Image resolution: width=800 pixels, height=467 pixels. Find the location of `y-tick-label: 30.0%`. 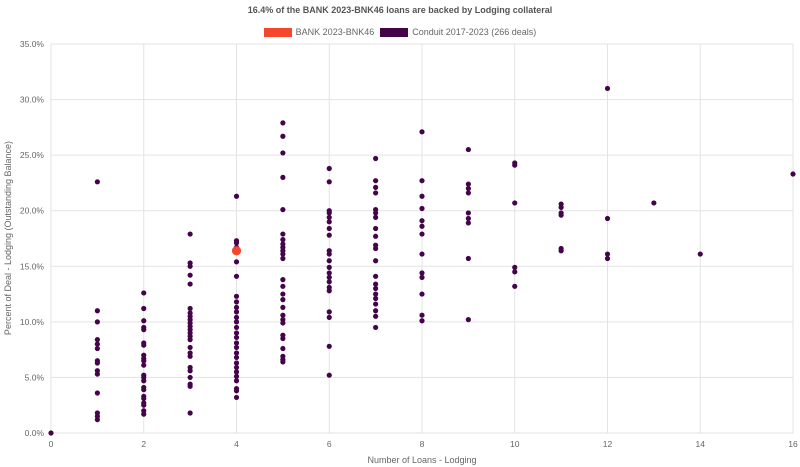

y-tick-label: 30.0% is located at coordinates (32, 100).